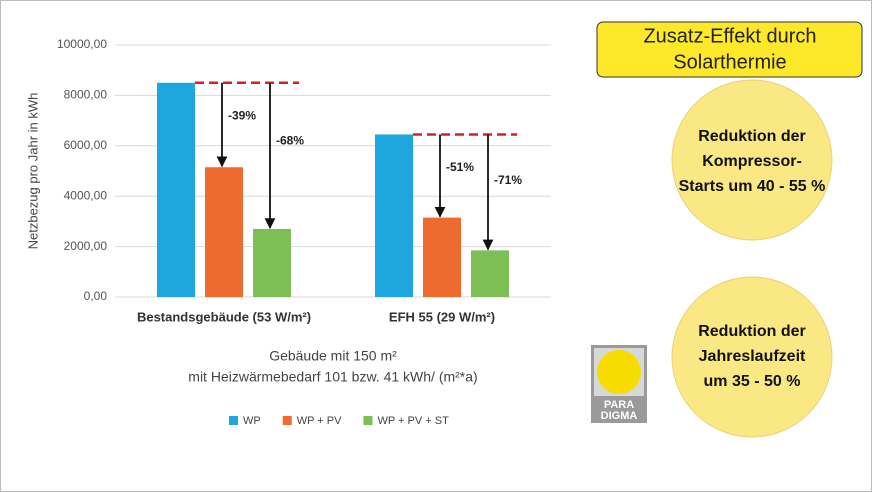  Describe the element at coordinates (729, 36) in the screenshot. I see `heading: Zusatz-Effekt durch` at that location.